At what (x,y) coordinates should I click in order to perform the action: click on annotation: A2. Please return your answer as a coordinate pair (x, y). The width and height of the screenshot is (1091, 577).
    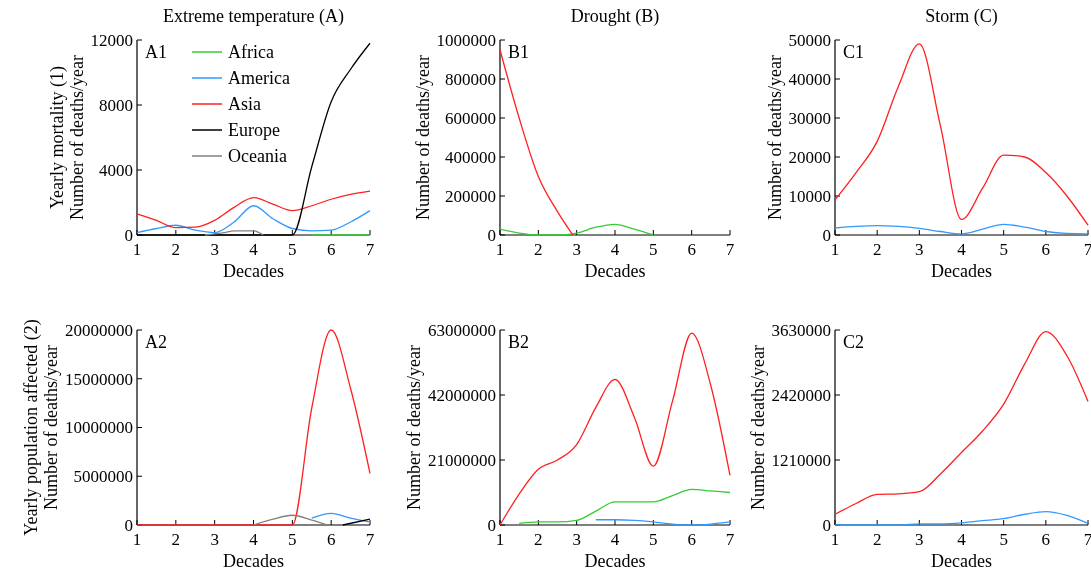
    Looking at the image, I should click on (156, 342).